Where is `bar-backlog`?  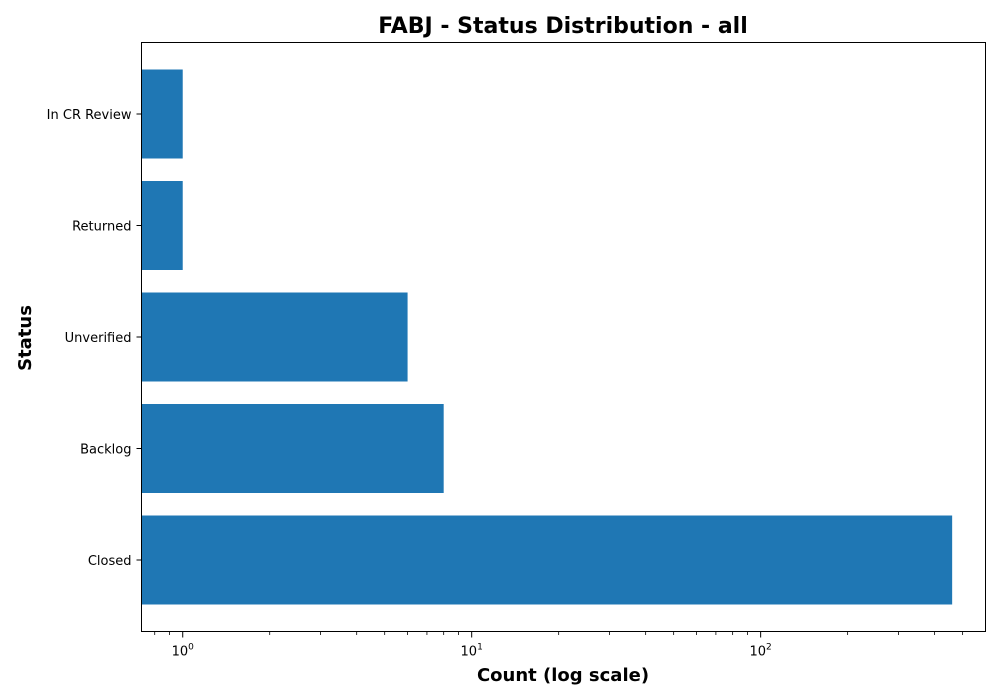
bar-backlog is located at coordinates (292, 448).